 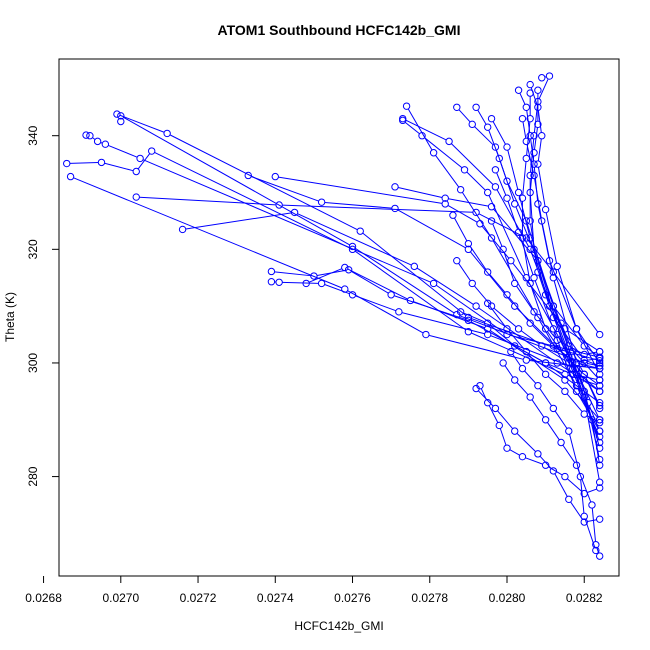 I want to click on x-axis-label: HCFC142b_GMI, so click(x=338, y=626).